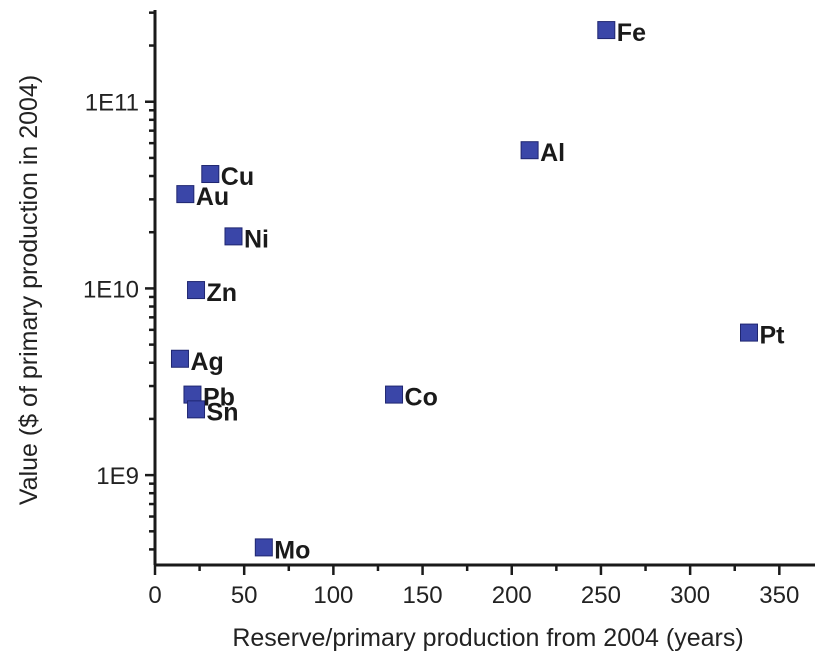  Describe the element at coordinates (473, 587) in the screenshot. I see `x-ticks: 0 50 100 150 200 250 300 350` at that location.